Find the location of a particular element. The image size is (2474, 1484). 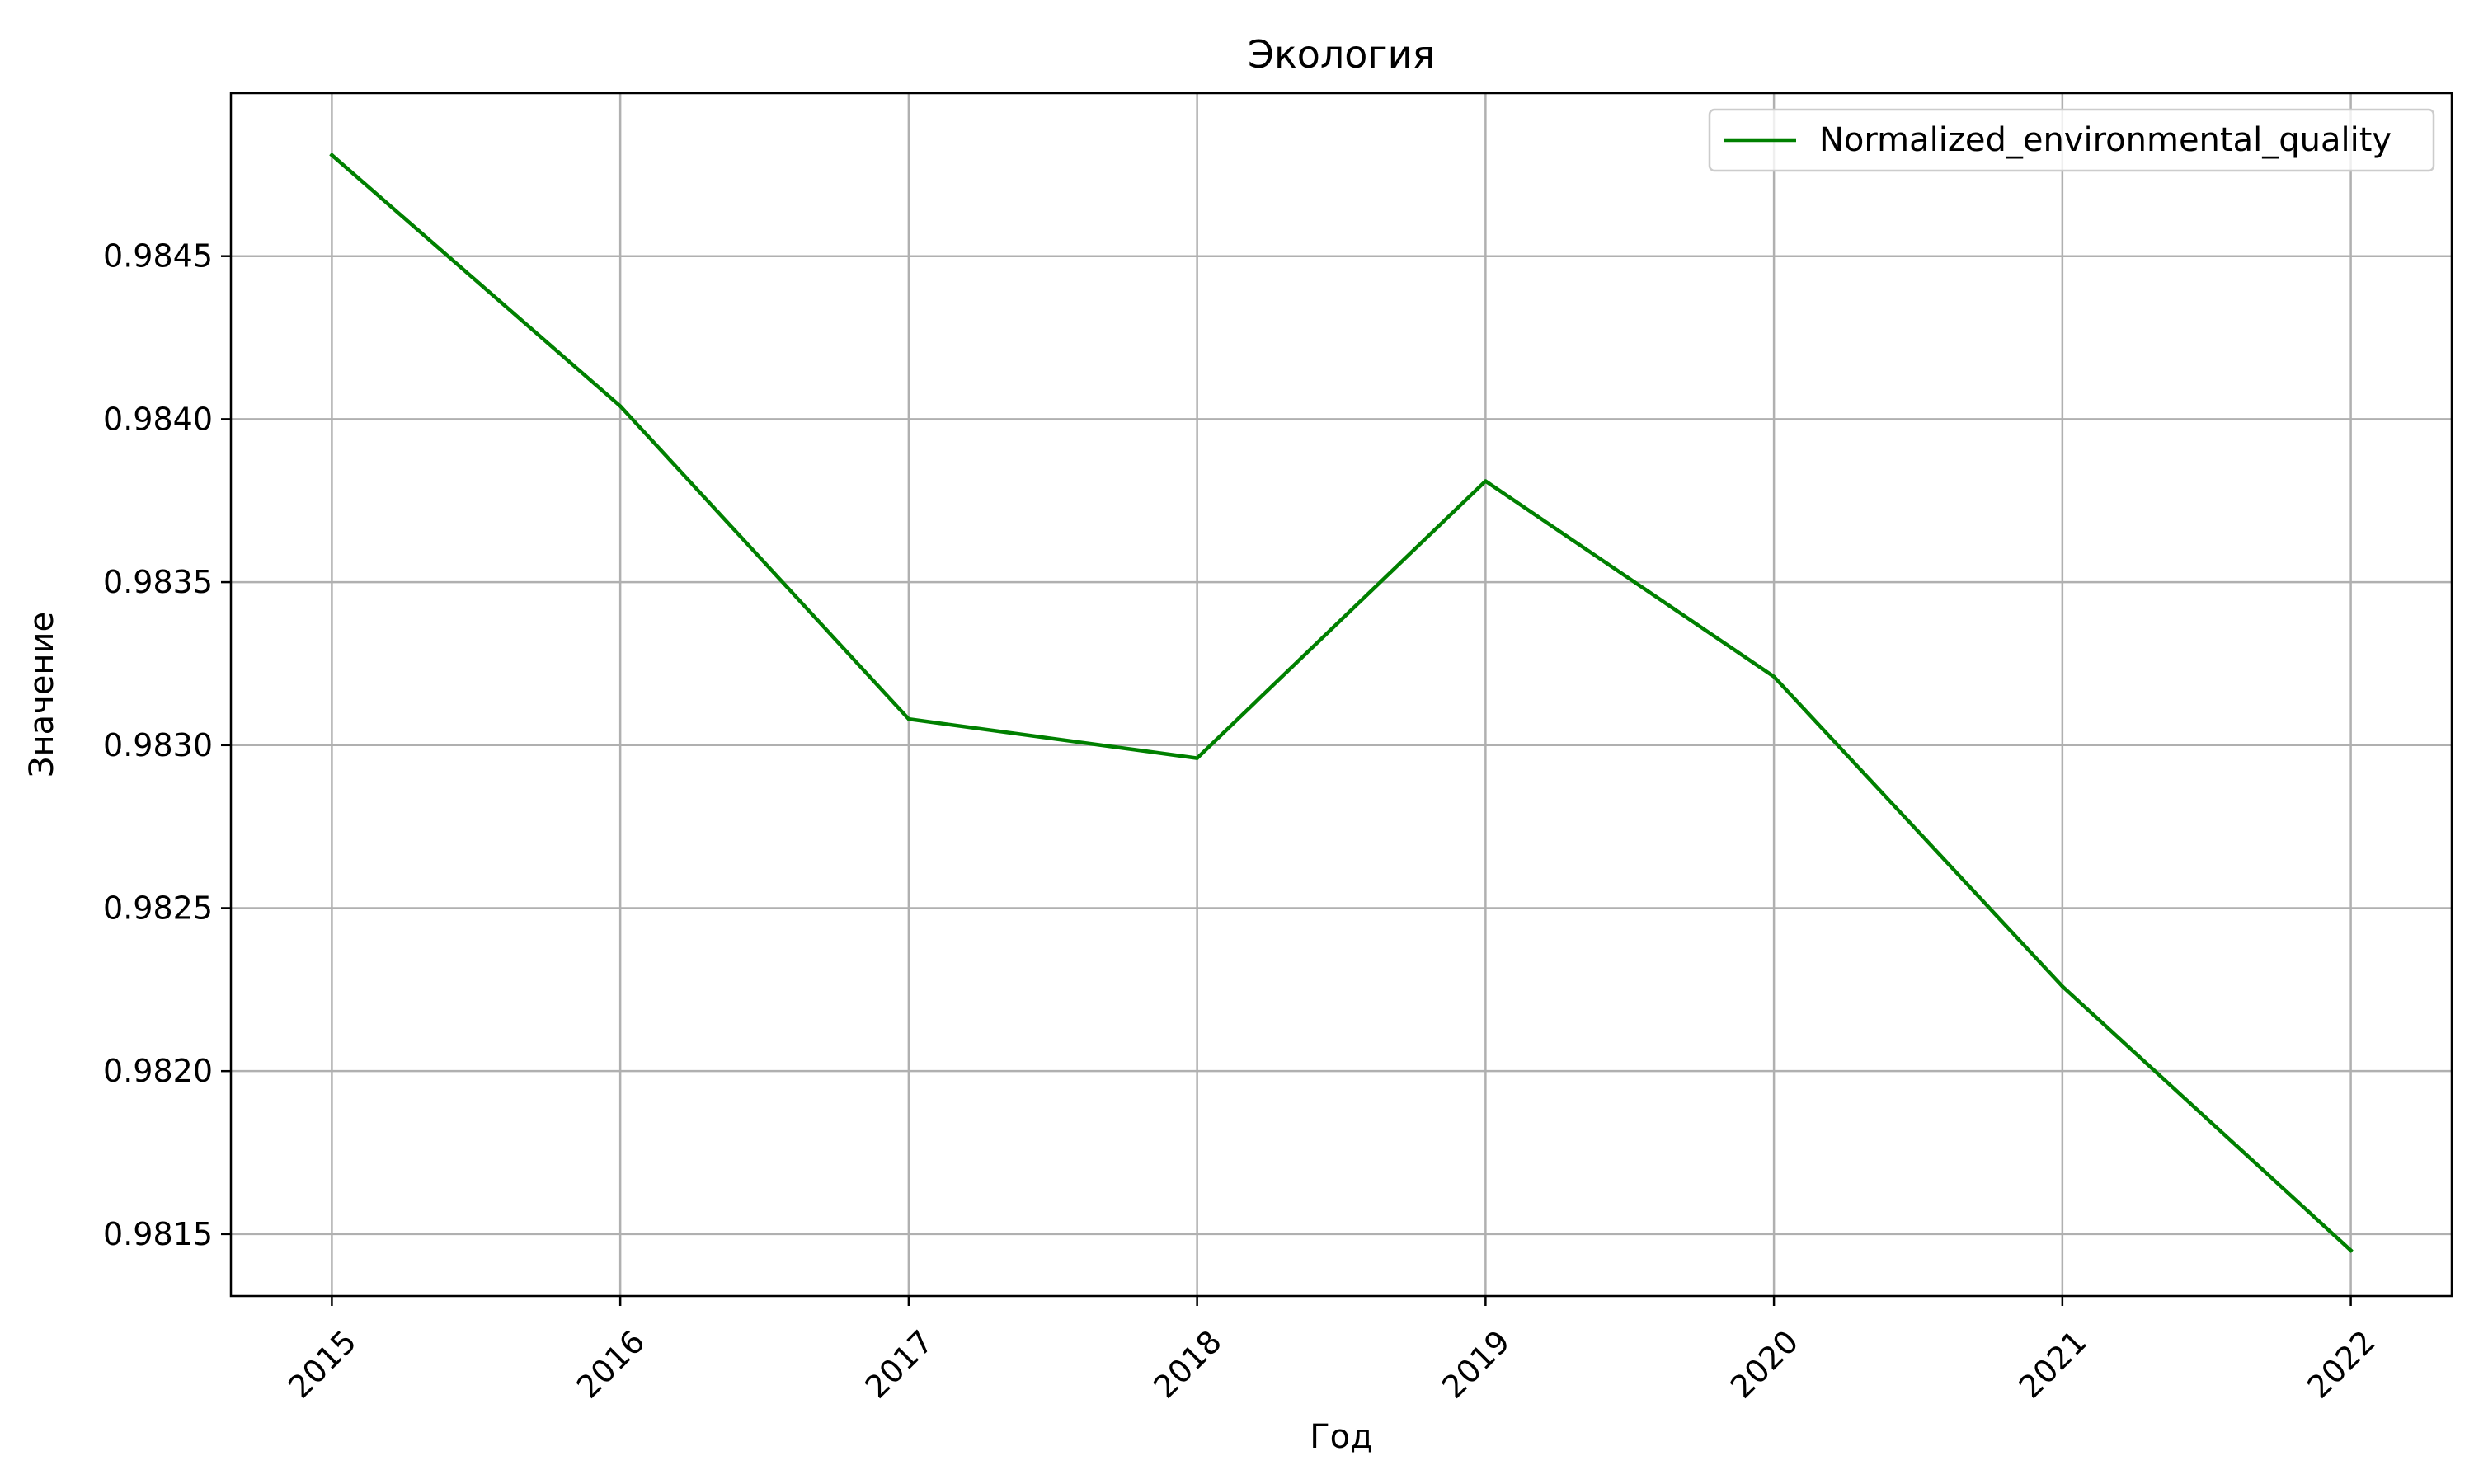

legend-box is located at coordinates (2071, 140).